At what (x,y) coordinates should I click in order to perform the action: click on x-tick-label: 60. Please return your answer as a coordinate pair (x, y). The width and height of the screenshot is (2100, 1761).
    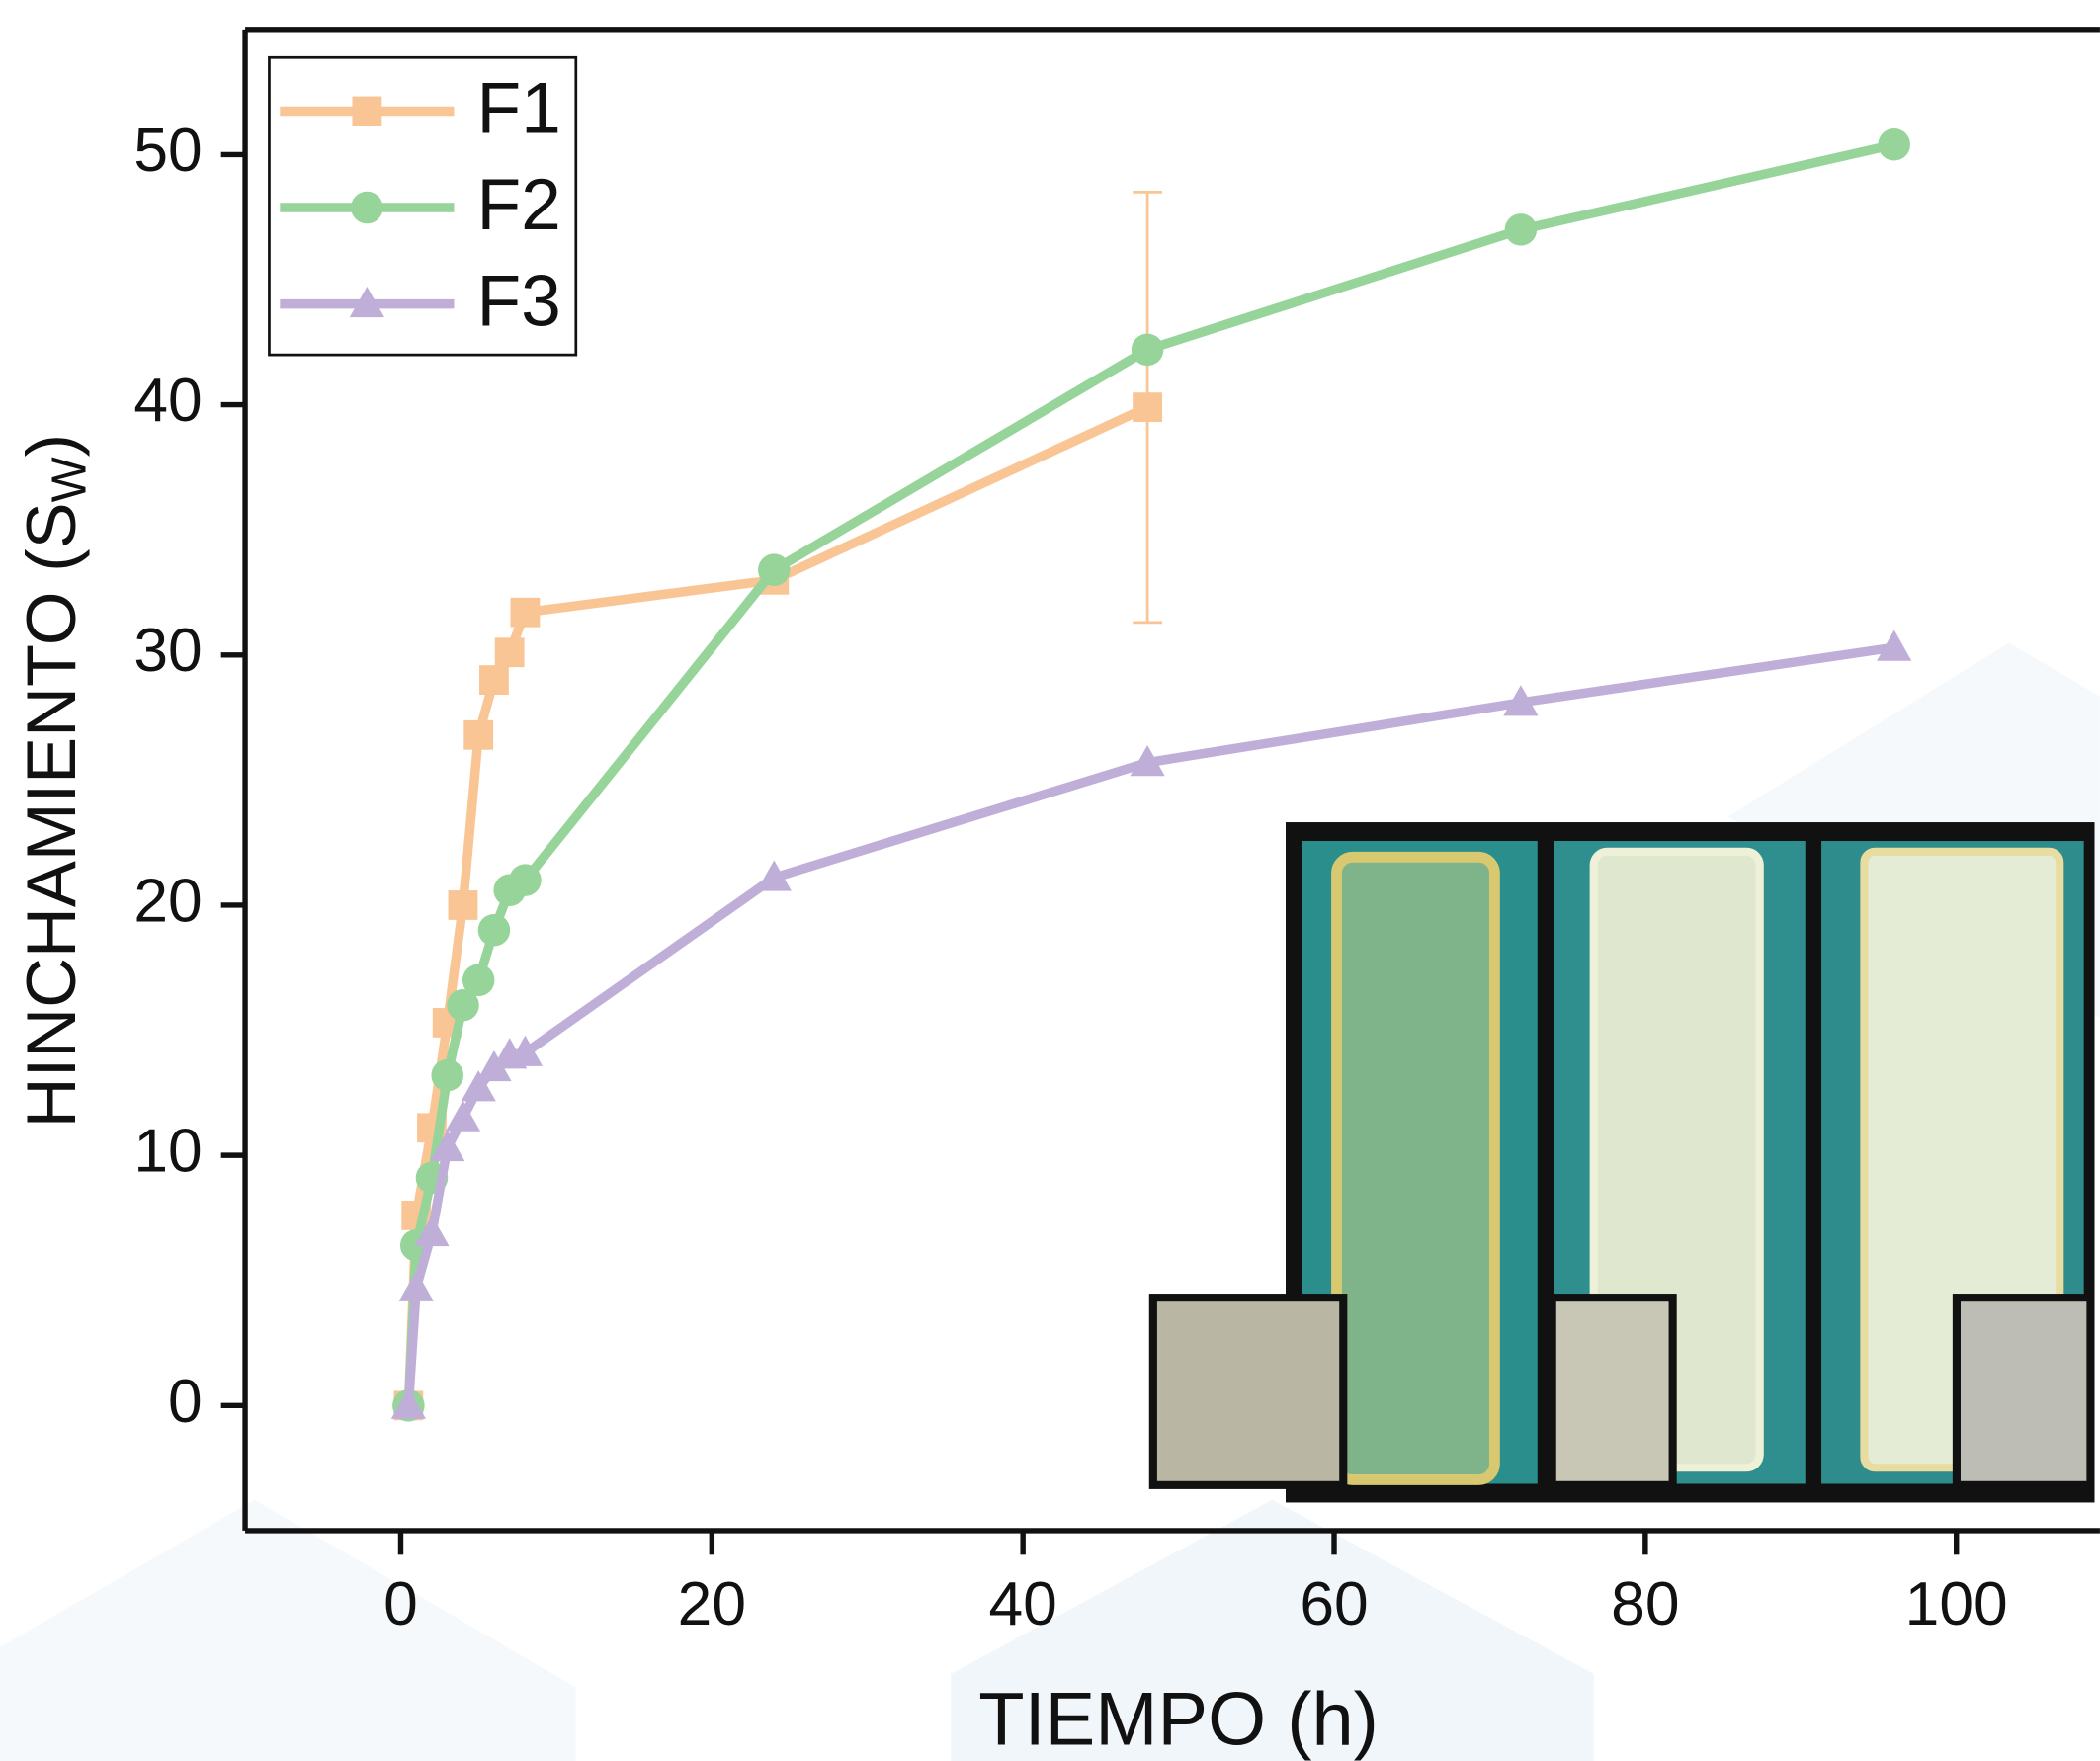
    Looking at the image, I should click on (1334, 1604).